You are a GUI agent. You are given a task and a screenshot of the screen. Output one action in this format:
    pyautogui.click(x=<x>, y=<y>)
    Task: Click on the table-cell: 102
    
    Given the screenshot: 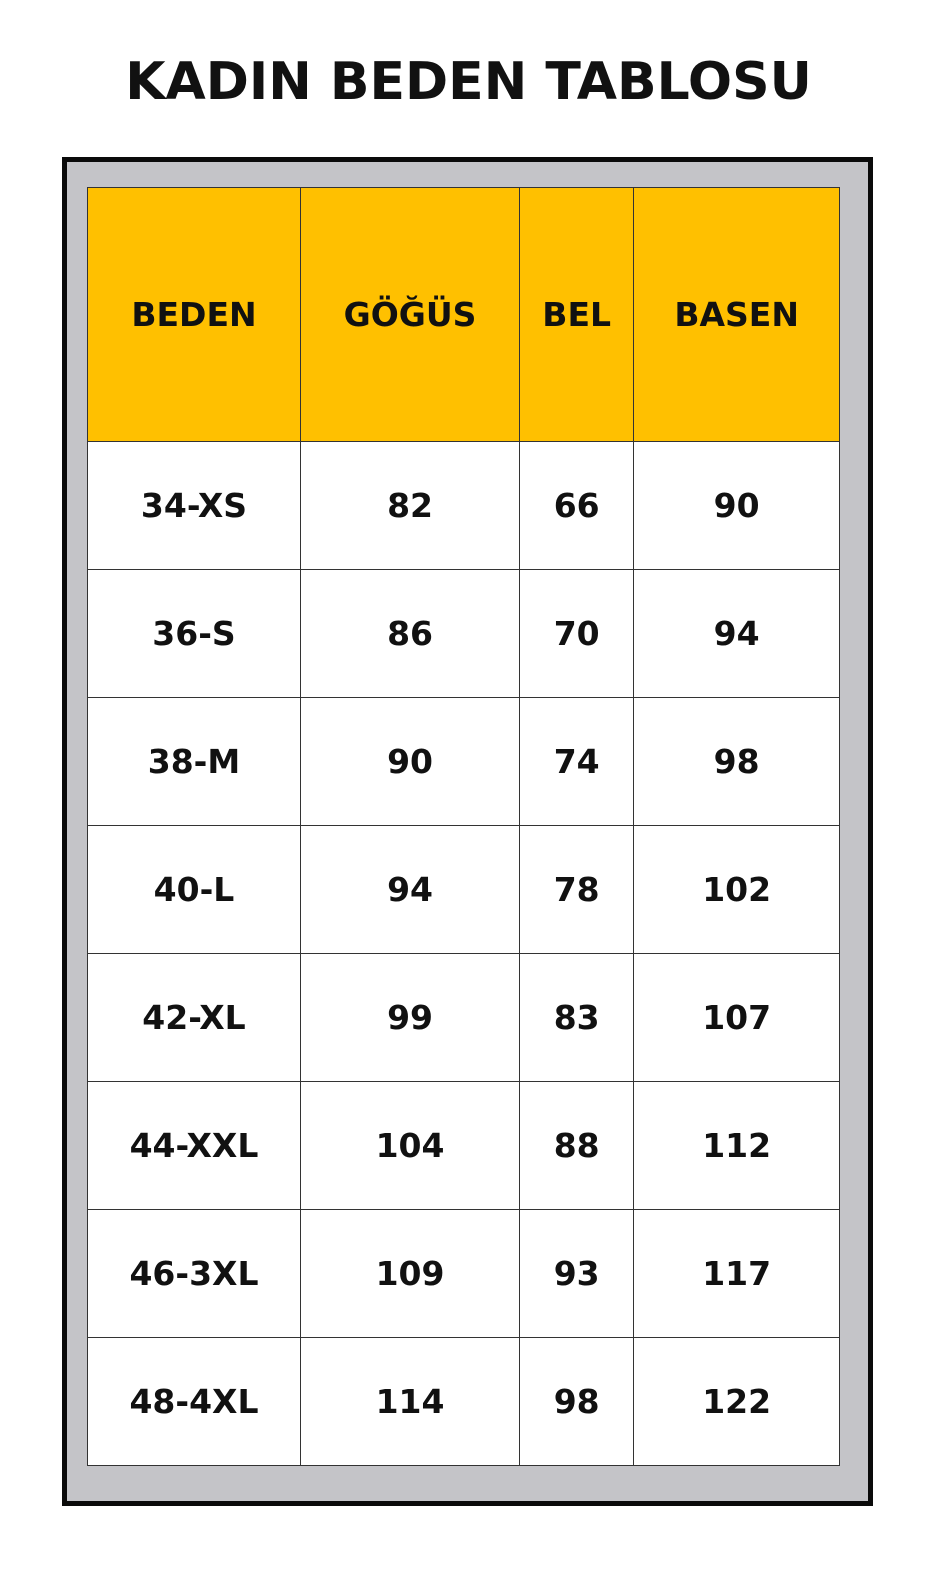 What is the action you would take?
    pyautogui.click(x=736, y=889)
    